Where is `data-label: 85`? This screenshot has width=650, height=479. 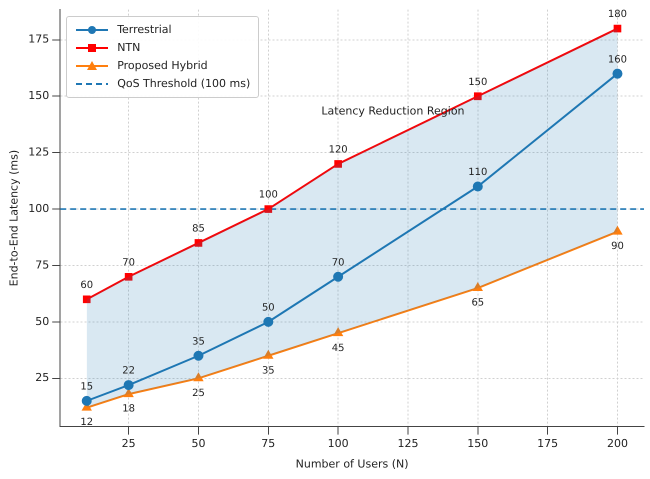 data-label: 85 is located at coordinates (198, 229).